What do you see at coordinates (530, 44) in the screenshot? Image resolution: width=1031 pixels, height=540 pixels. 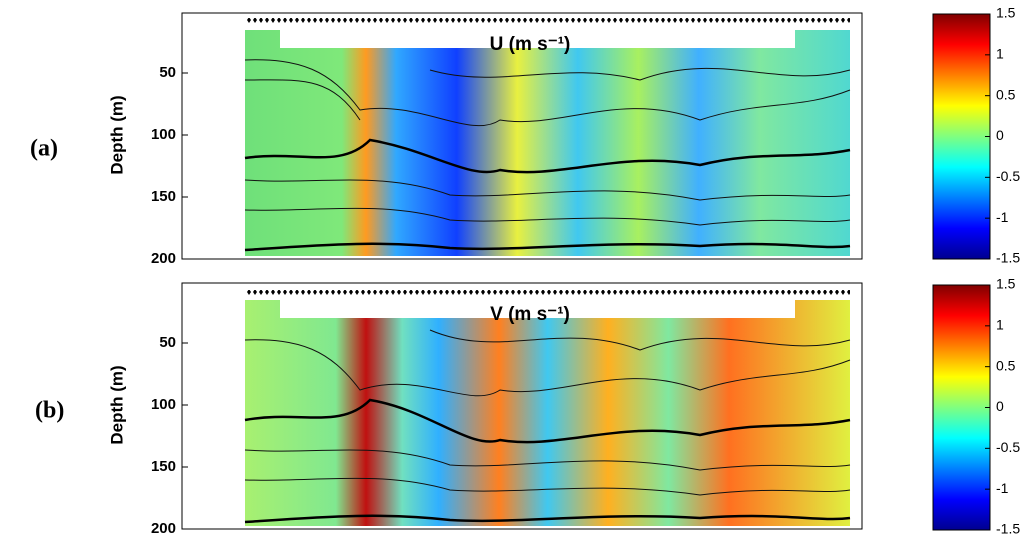 I see `panel-title: U (m s⁻¹)` at bounding box center [530, 44].